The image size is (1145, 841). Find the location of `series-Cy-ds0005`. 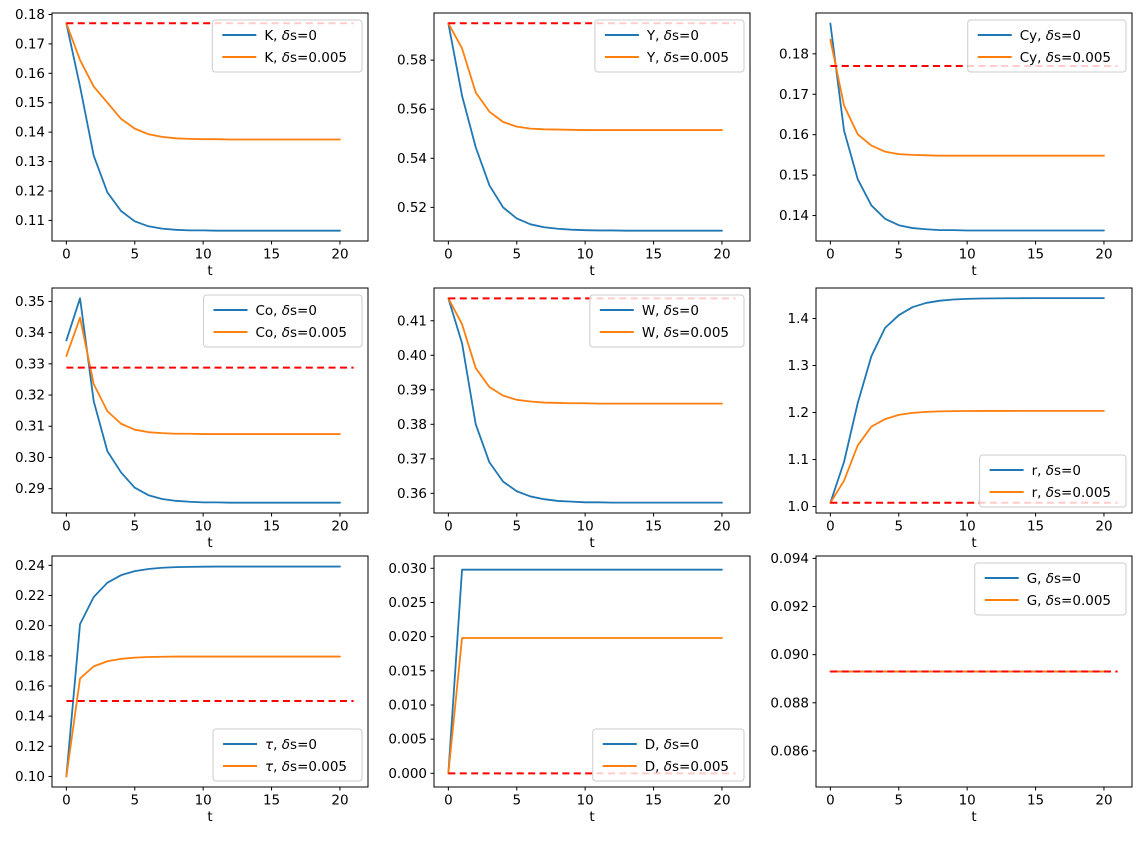

series-Cy-ds0005 is located at coordinates (967, 97).